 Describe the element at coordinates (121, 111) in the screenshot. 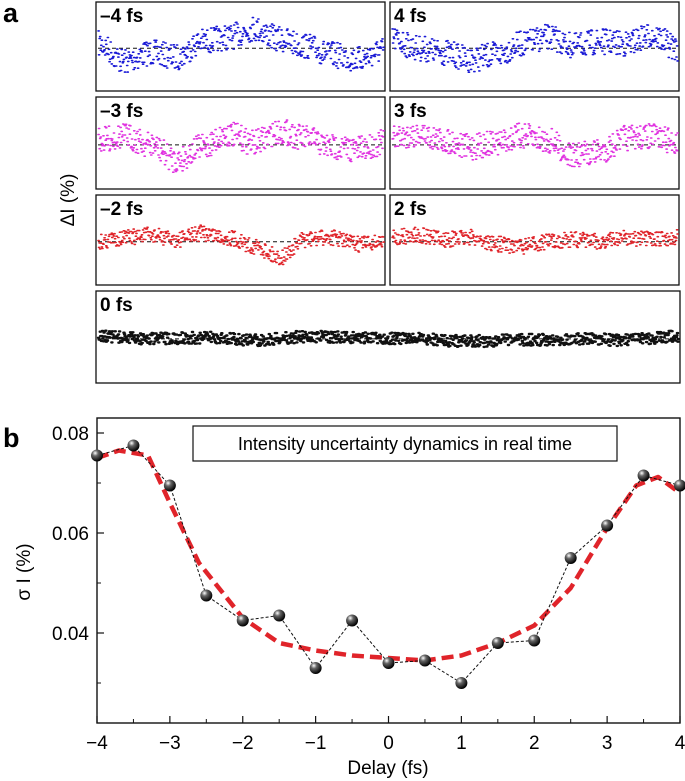

I see `subplot-title: –3 fs` at that location.